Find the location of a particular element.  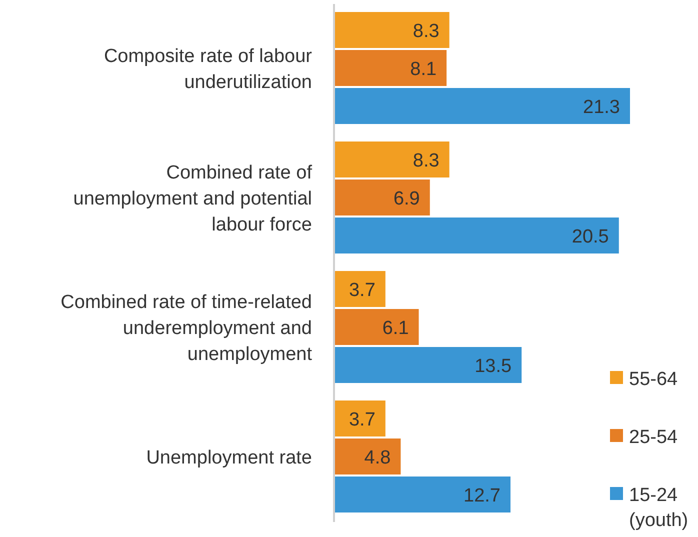

y-tick-label: Combined rate of unemployment and potential labour force is located at coordinates (193, 199).